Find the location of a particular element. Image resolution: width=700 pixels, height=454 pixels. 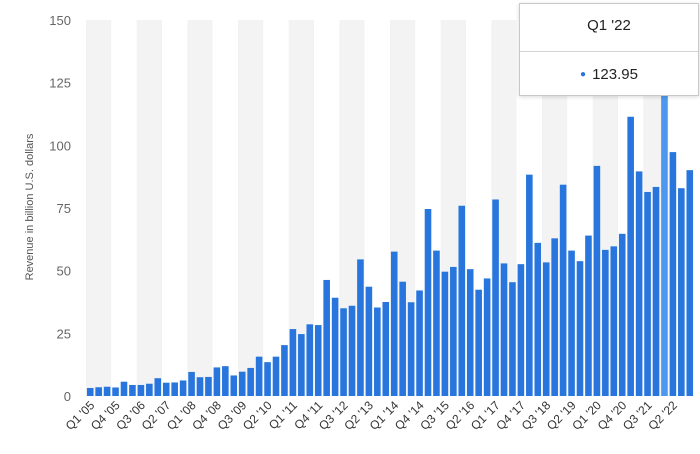

y-tick-label: 50 is located at coordinates (64, 271).